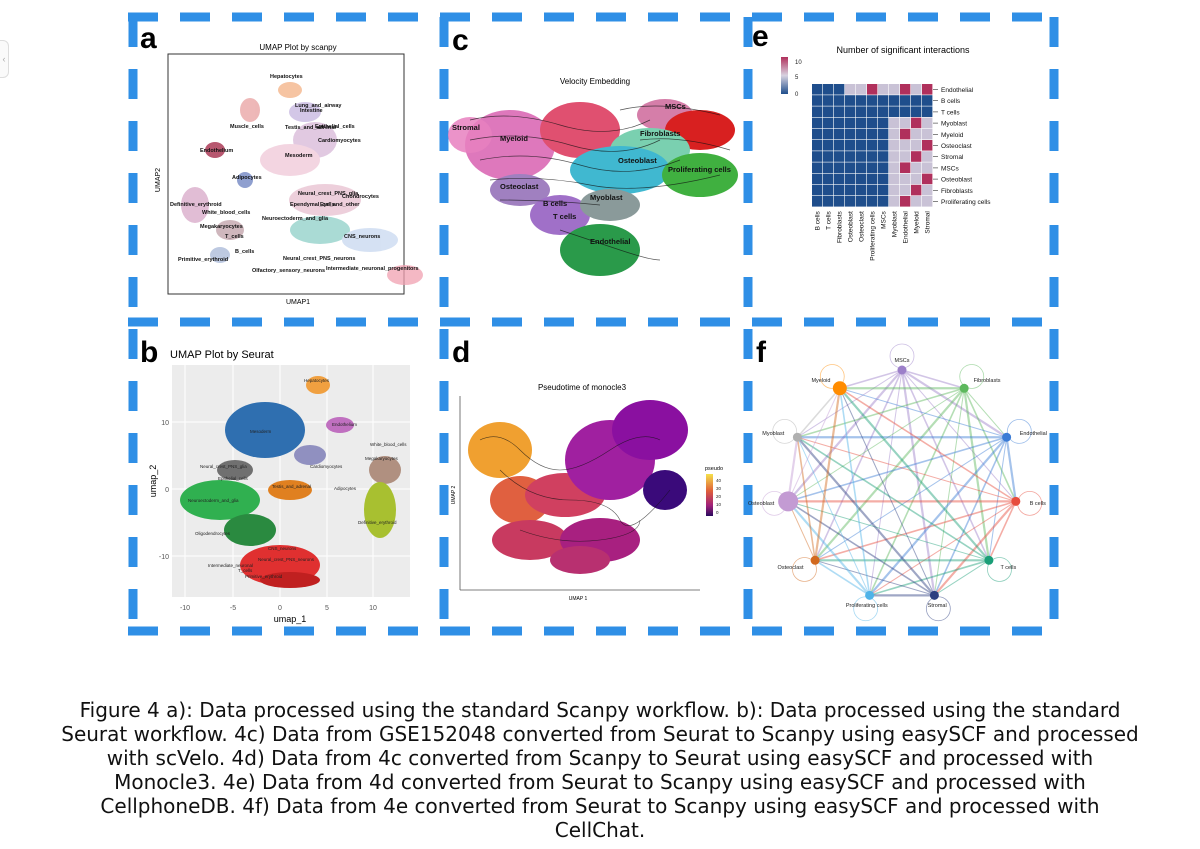  I want to click on heatmap-row-label: Osteoblast, so click(956, 180).